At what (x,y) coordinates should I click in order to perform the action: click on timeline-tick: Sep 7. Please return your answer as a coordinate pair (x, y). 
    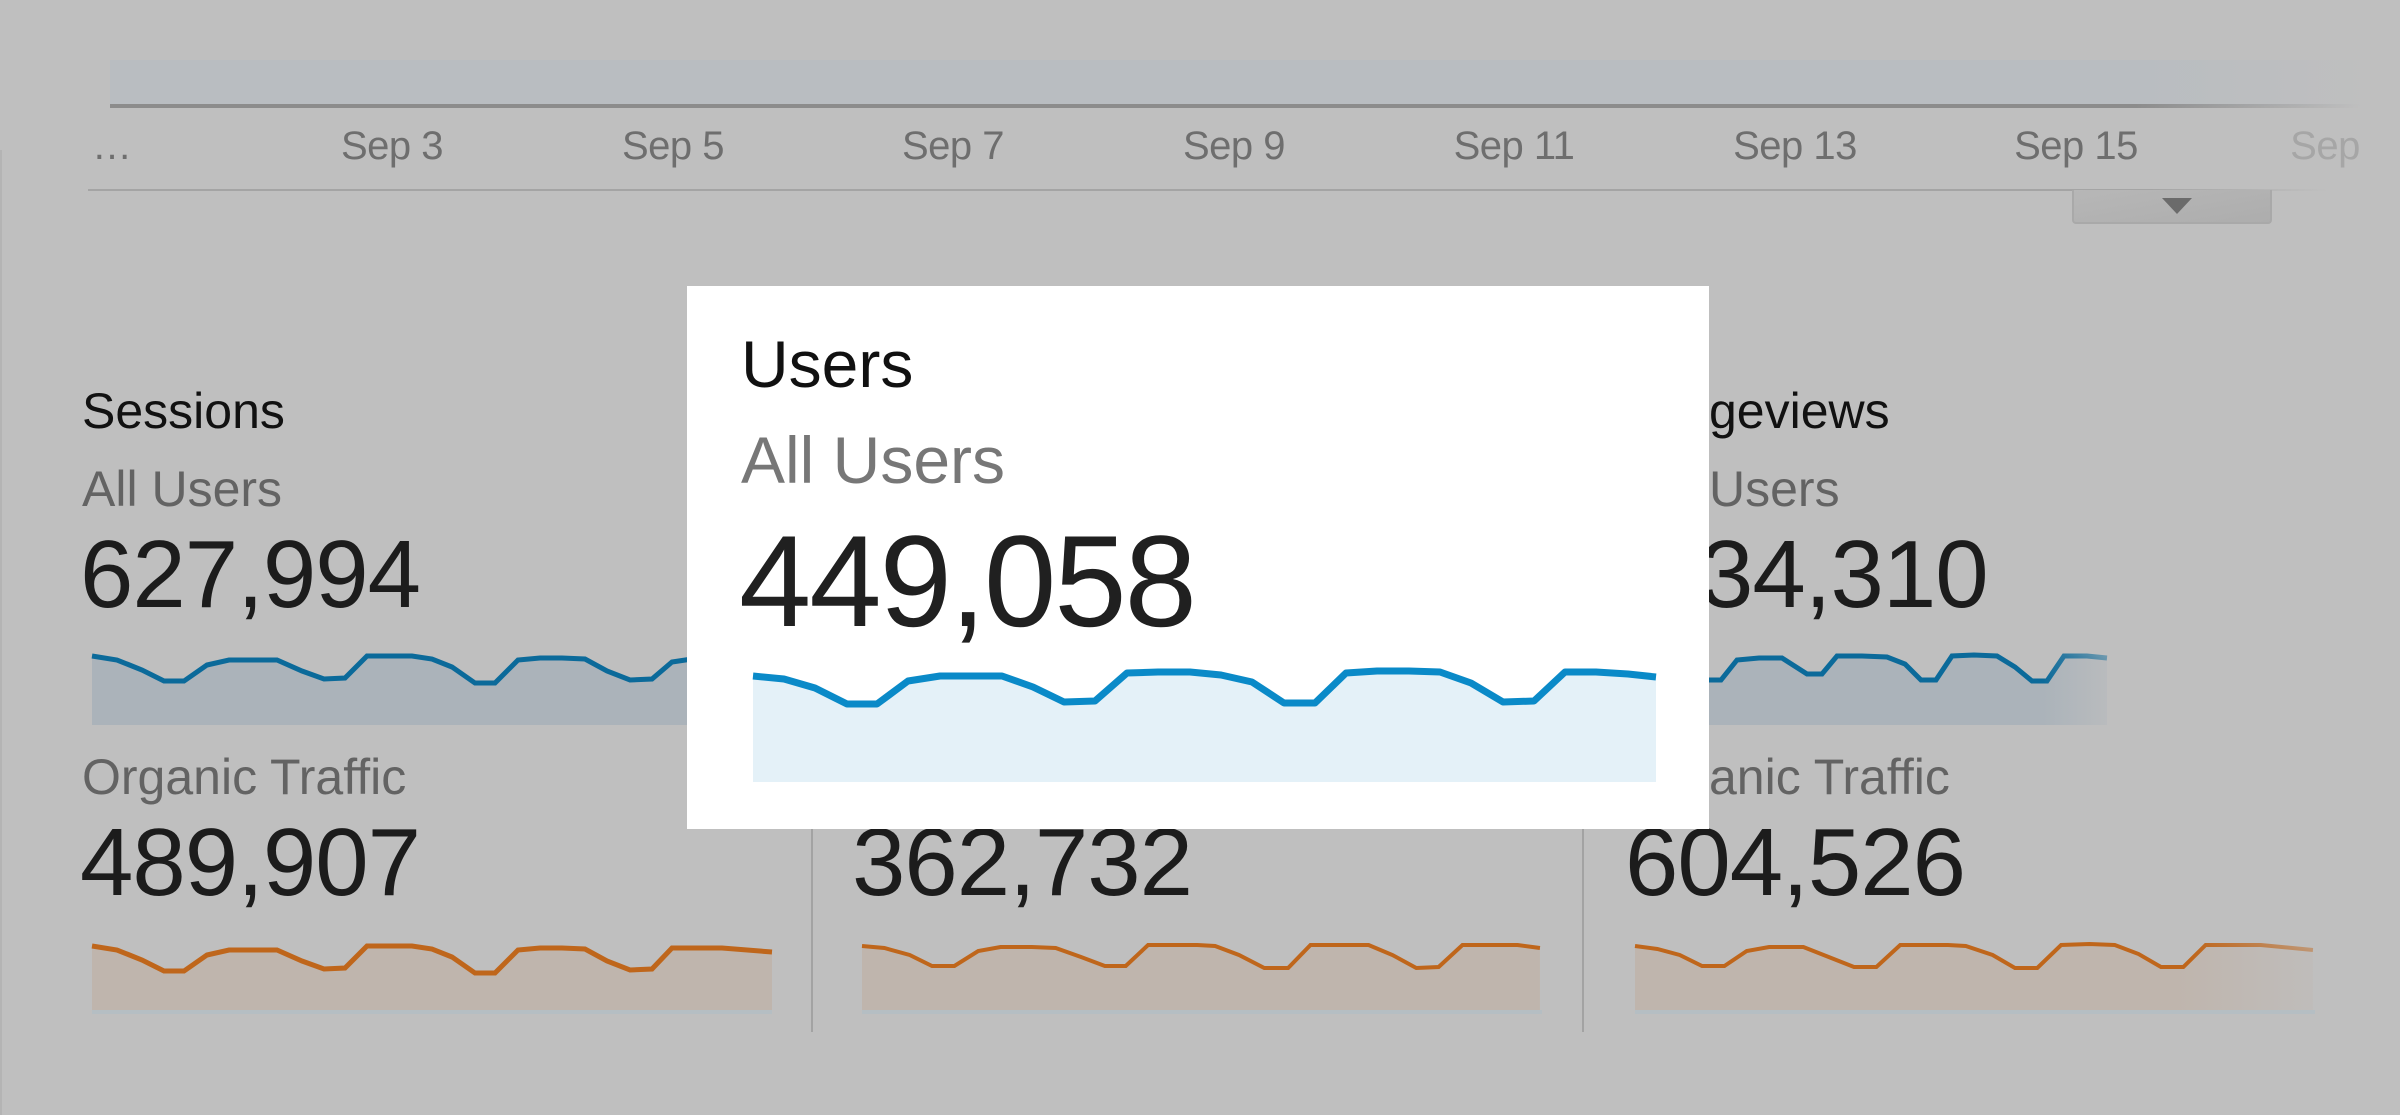
    Looking at the image, I should click on (953, 146).